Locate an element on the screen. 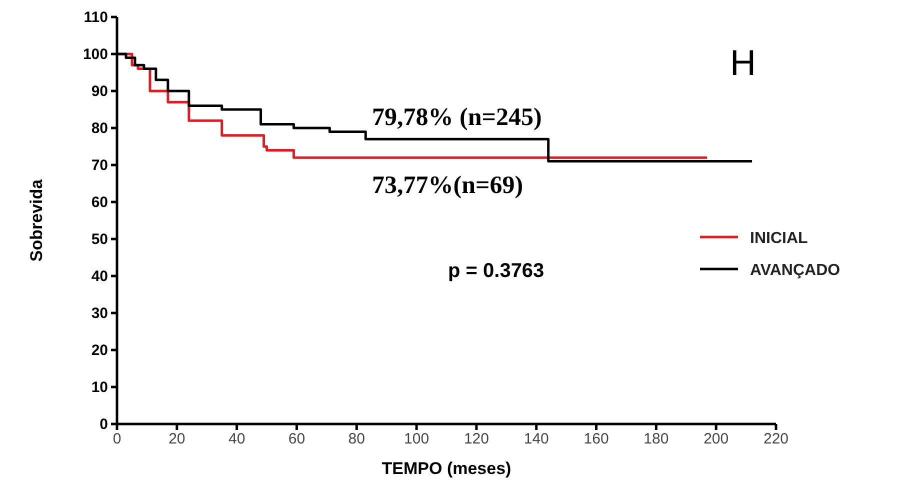 Image resolution: width=923 pixels, height=484 pixels. annotation: p = 0.3763 is located at coordinates (496, 271).